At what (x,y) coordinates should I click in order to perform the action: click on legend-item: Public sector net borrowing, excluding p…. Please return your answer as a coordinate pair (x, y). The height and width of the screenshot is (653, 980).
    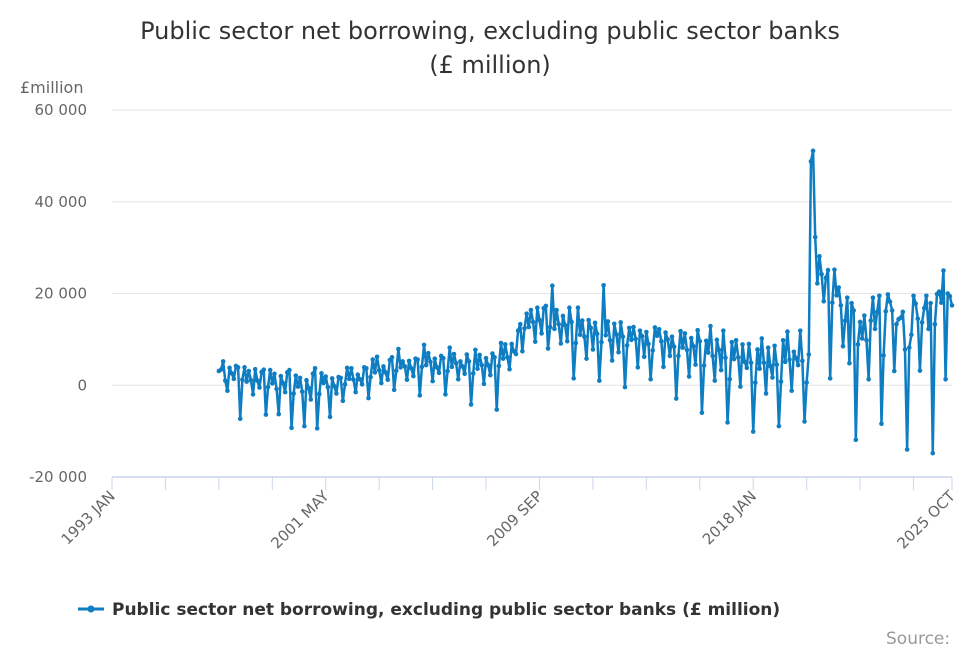
    Looking at the image, I should click on (429, 610).